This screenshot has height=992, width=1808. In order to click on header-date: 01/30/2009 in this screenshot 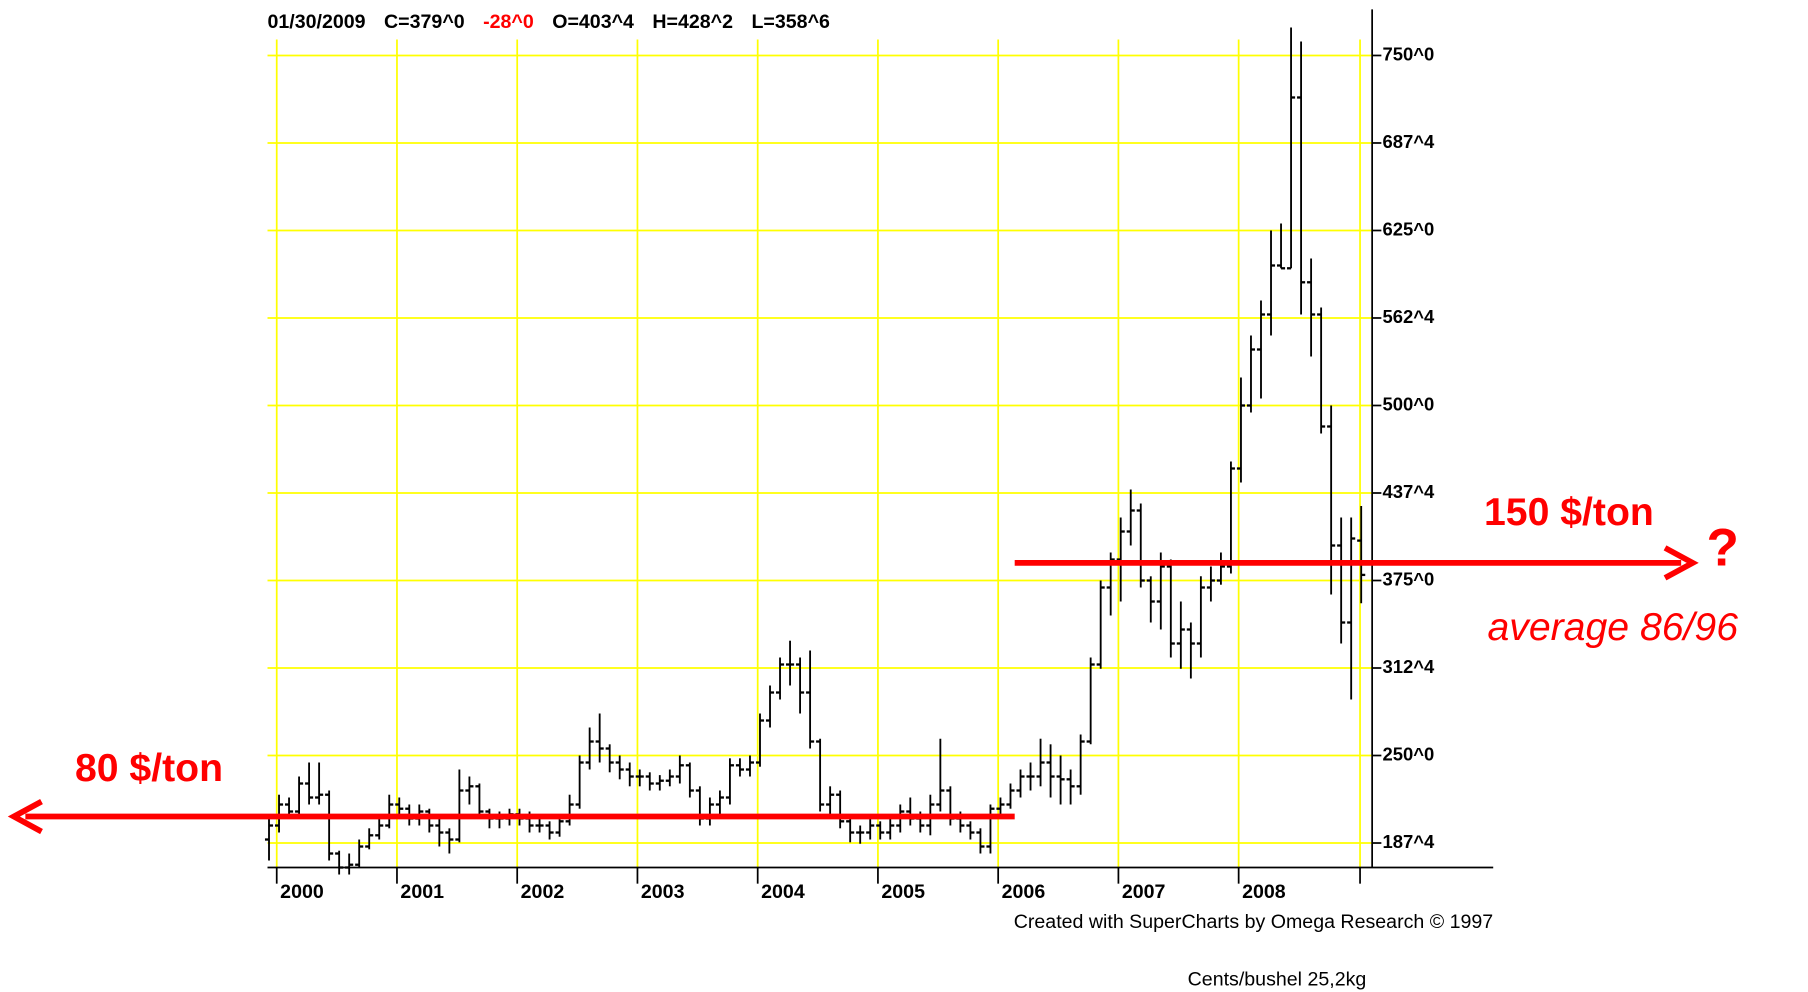, I will do `click(317, 22)`.